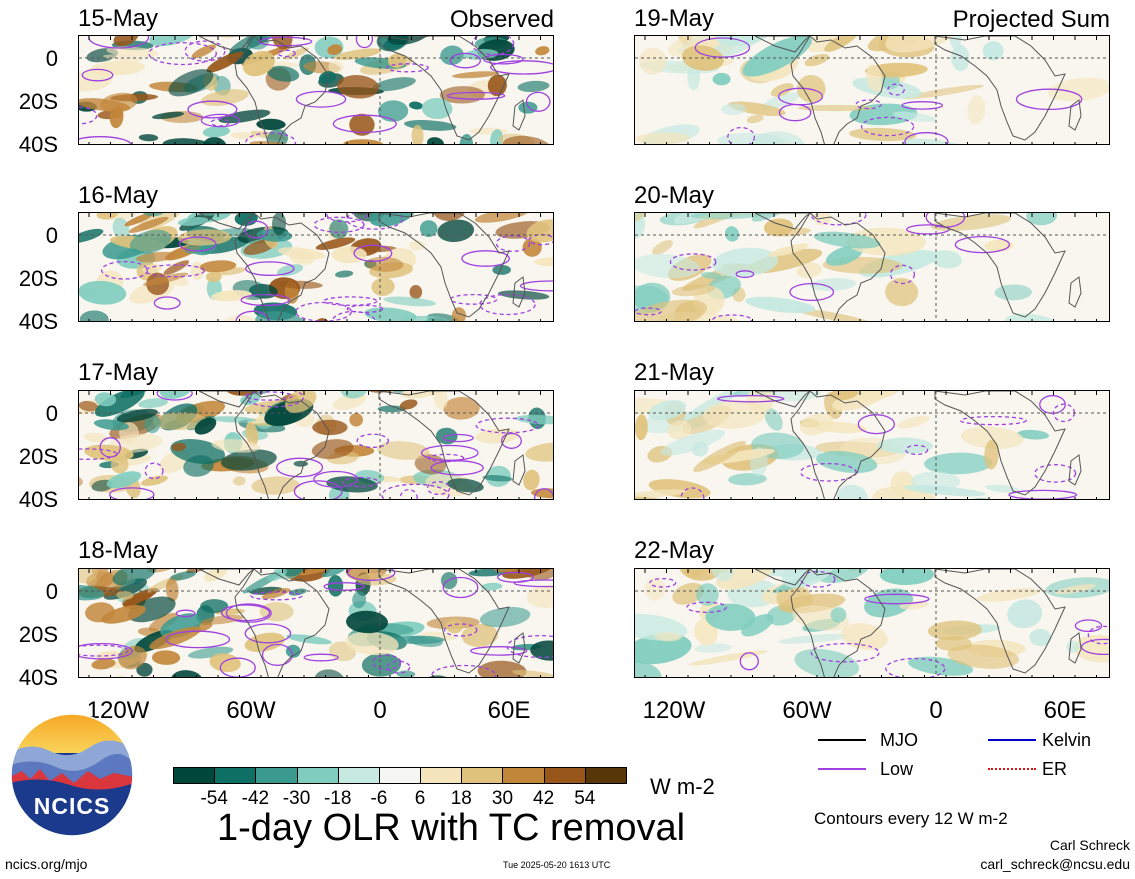 This screenshot has width=1135, height=879. Describe the element at coordinates (118, 372) in the screenshot. I see `panel-date-label: 17-May` at that location.